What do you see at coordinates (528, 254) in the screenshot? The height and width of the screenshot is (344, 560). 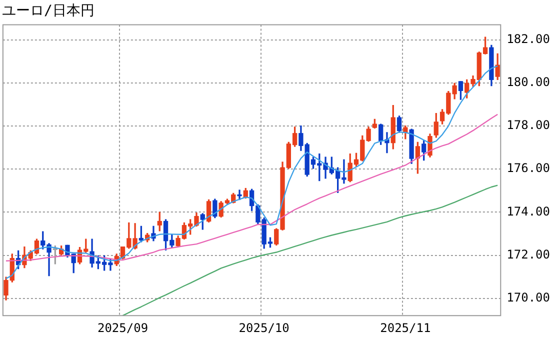 I see `y-tick-label: 172.00` at bounding box center [528, 254].